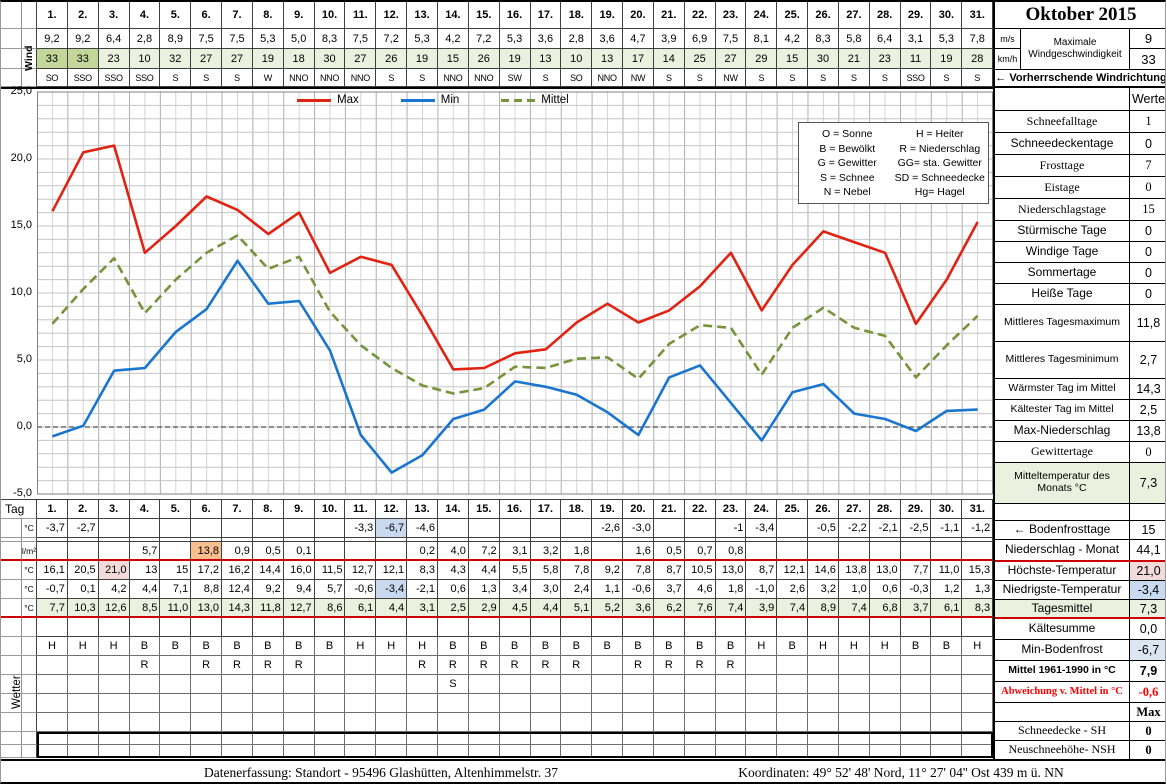  Describe the element at coordinates (361, 39) in the screenshot. I see `wind-ms-cell: 7,5` at that location.